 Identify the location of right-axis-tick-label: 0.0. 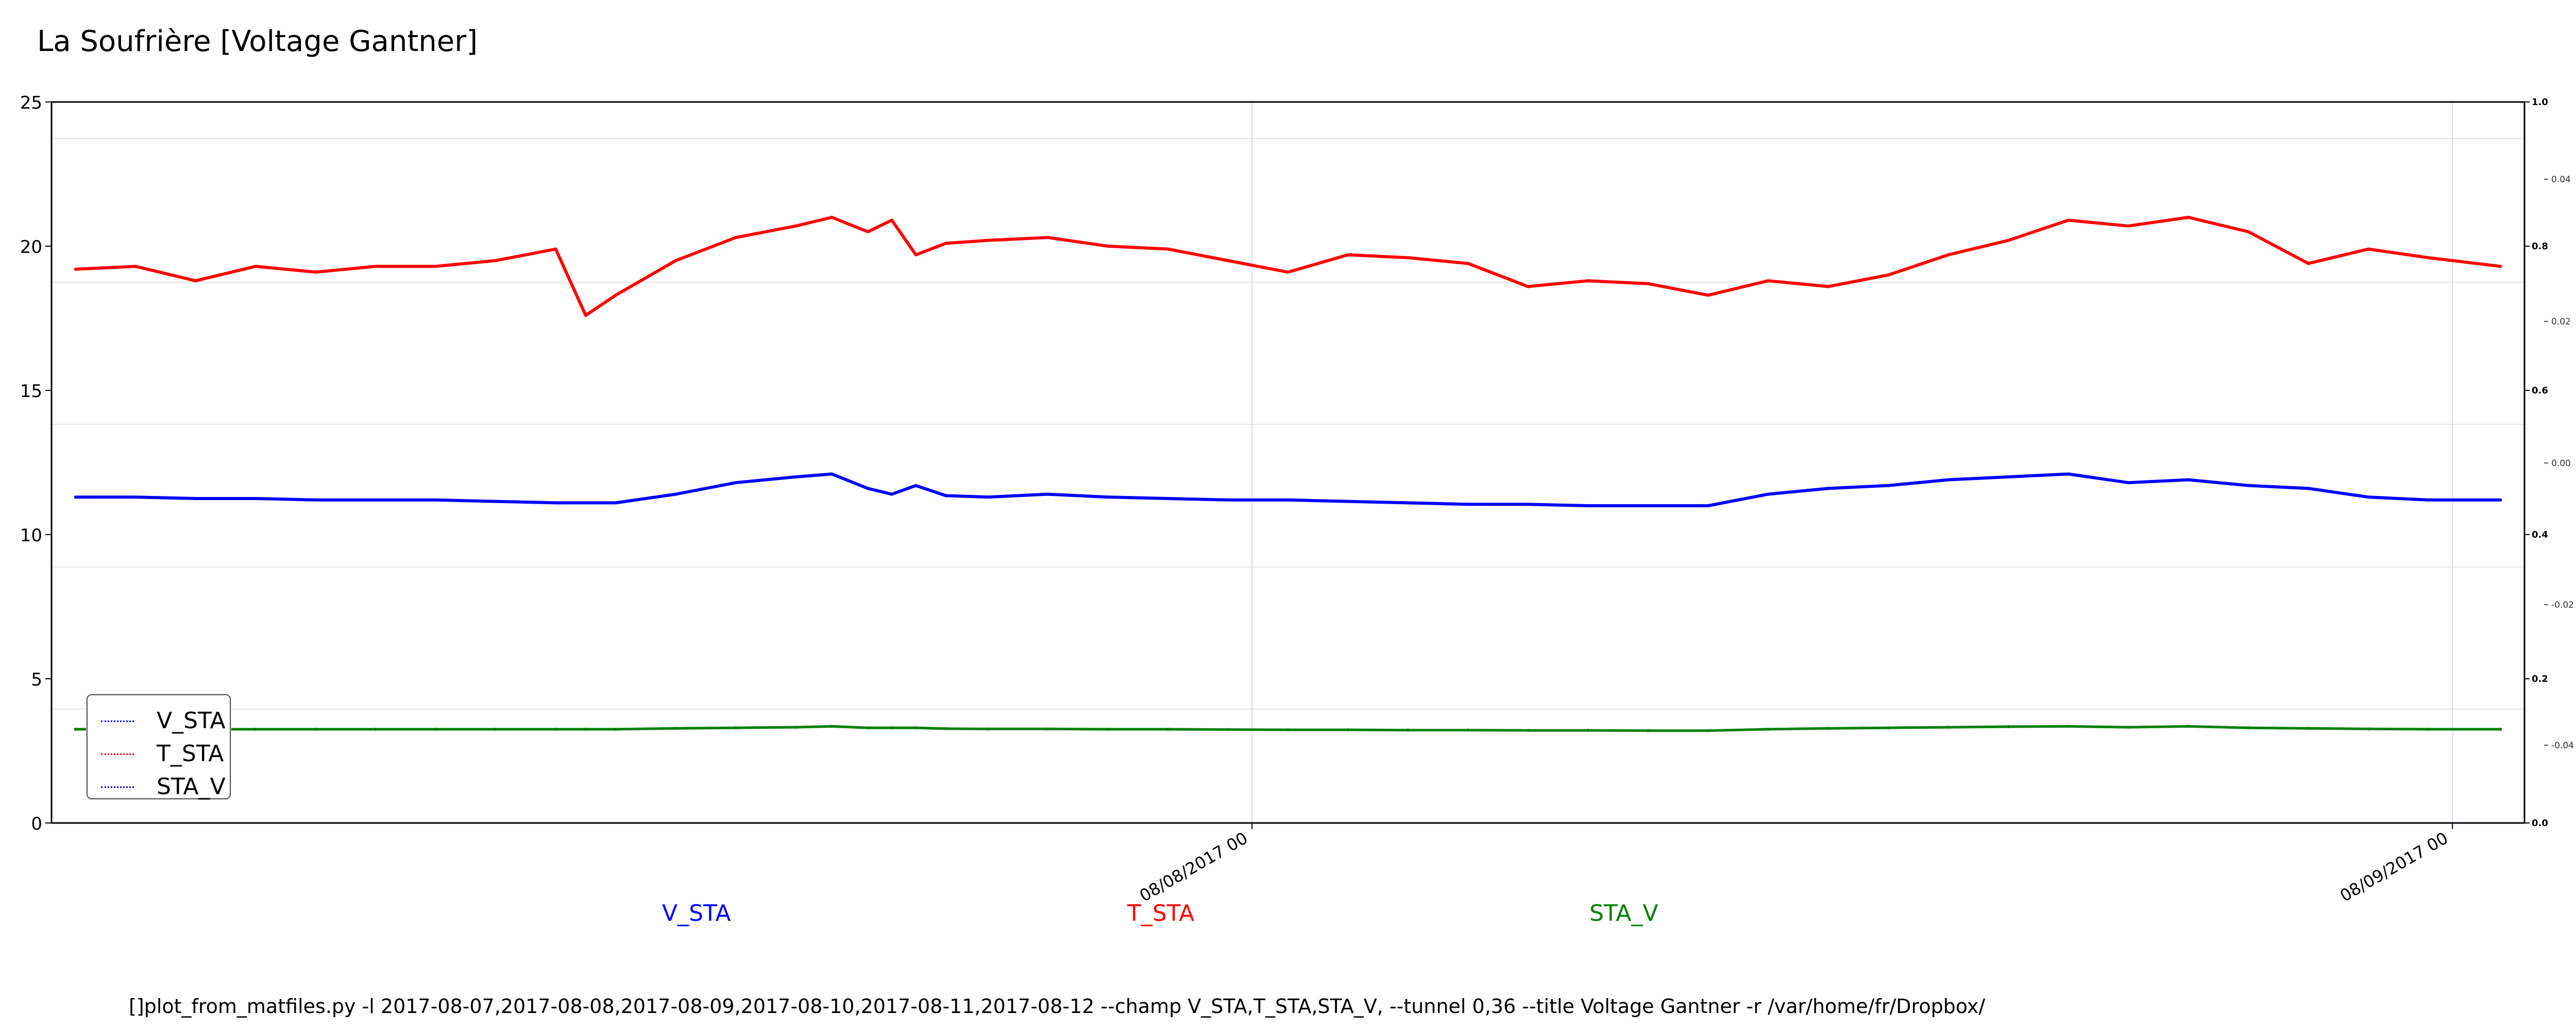
(2540, 823).